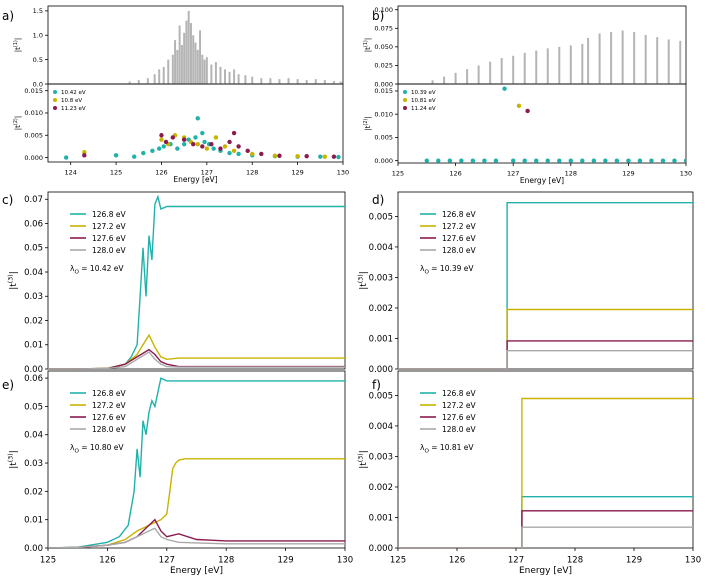 This screenshot has height=579, width=706. What do you see at coordinates (33, 407) in the screenshot?
I see `y-tick-label: 0.05` at bounding box center [33, 407].